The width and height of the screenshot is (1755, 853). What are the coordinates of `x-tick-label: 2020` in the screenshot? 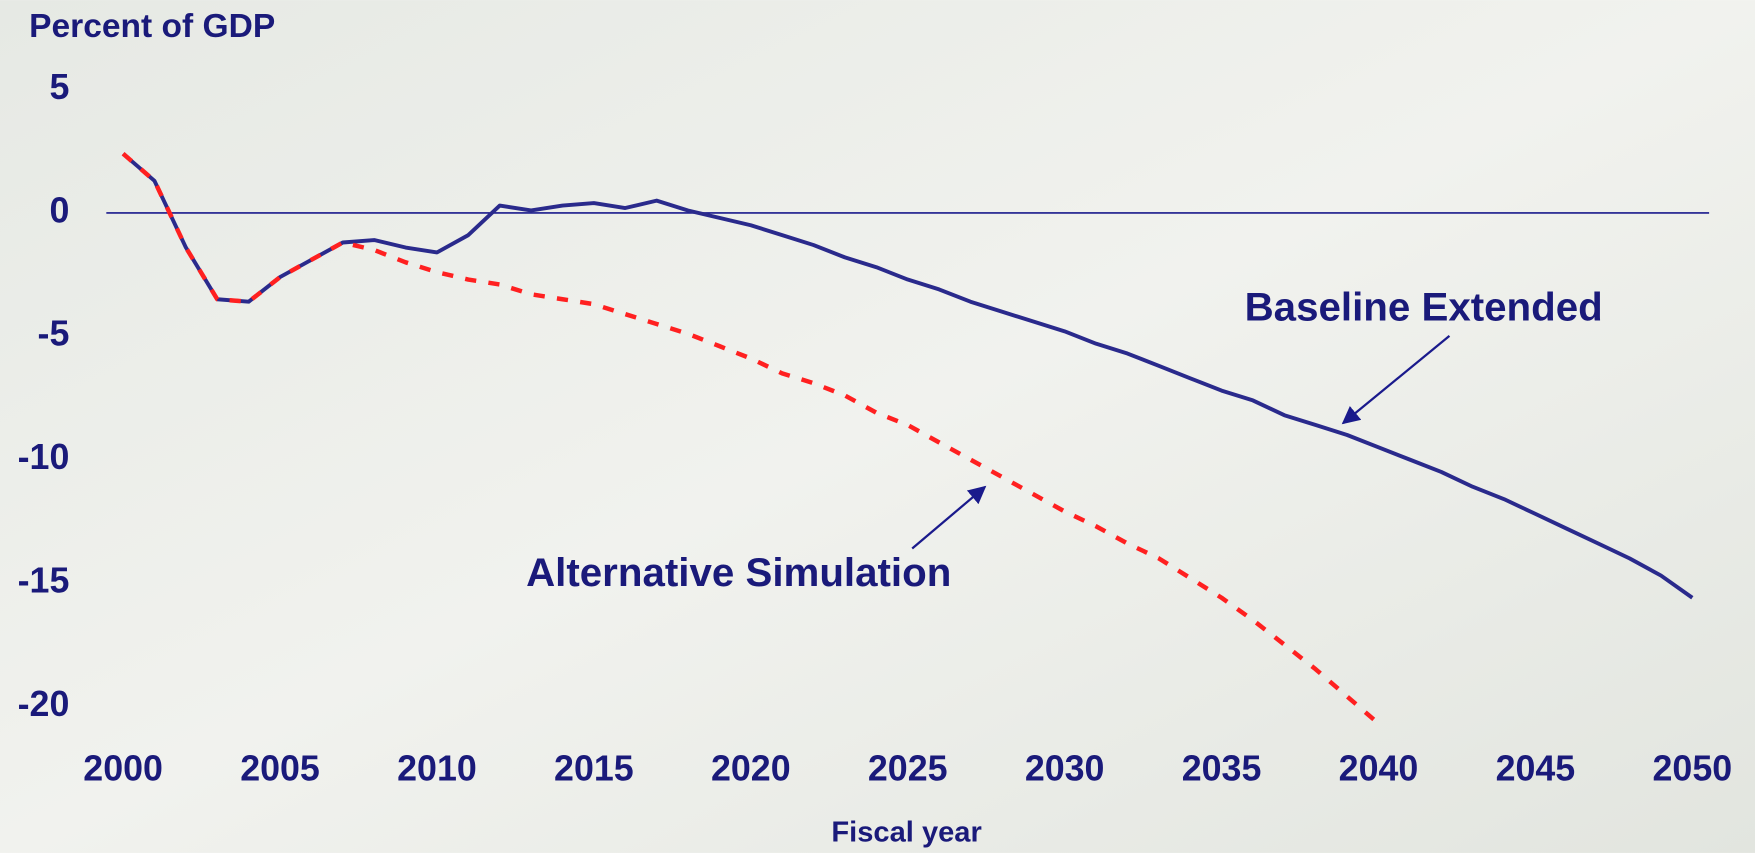 It's located at (751, 769).